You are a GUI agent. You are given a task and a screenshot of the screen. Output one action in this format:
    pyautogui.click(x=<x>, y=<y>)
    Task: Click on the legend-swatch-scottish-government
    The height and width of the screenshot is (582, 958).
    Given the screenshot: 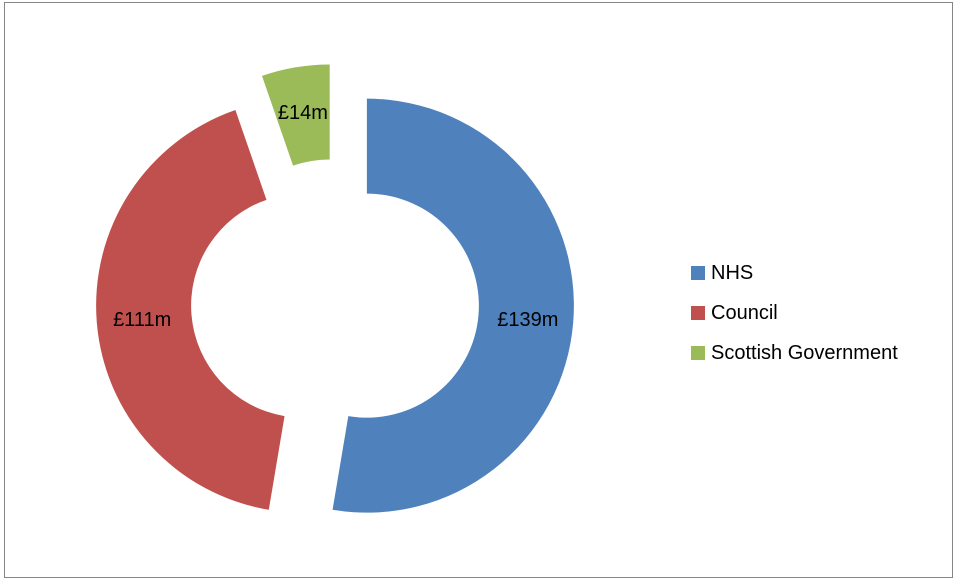 What is the action you would take?
    pyautogui.click(x=698, y=353)
    